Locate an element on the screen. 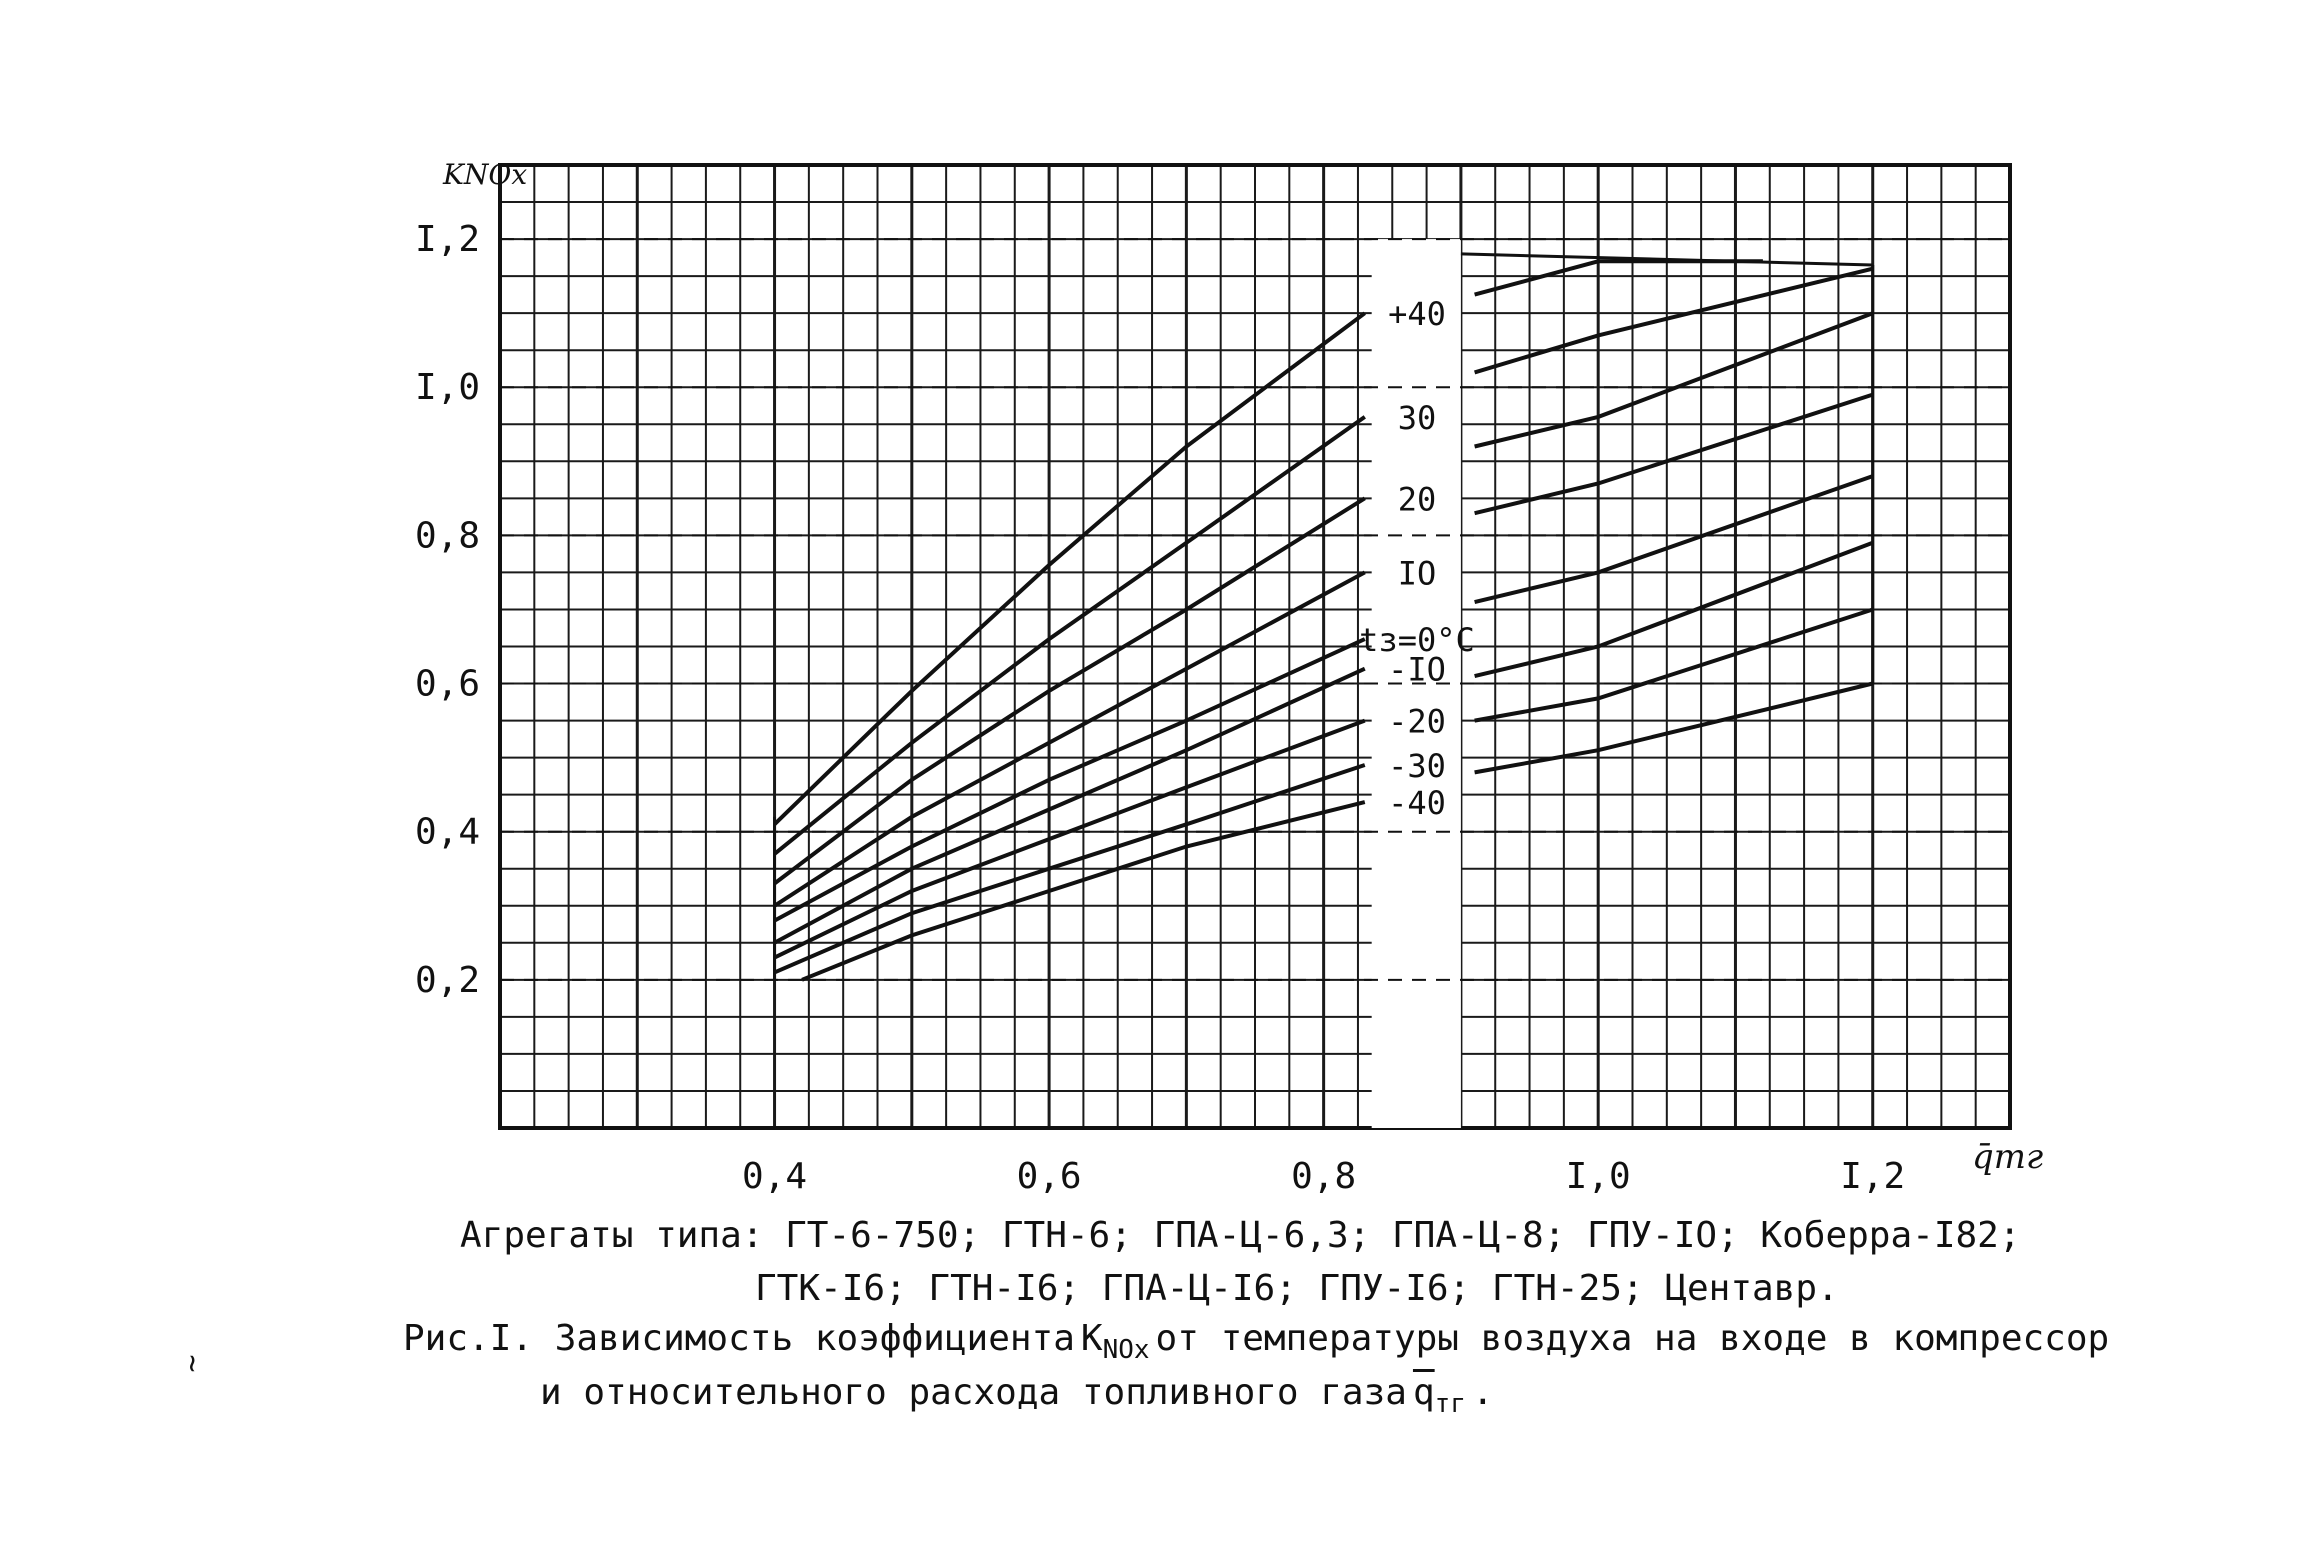  series-line--10-low-flow is located at coordinates (1069, 805).